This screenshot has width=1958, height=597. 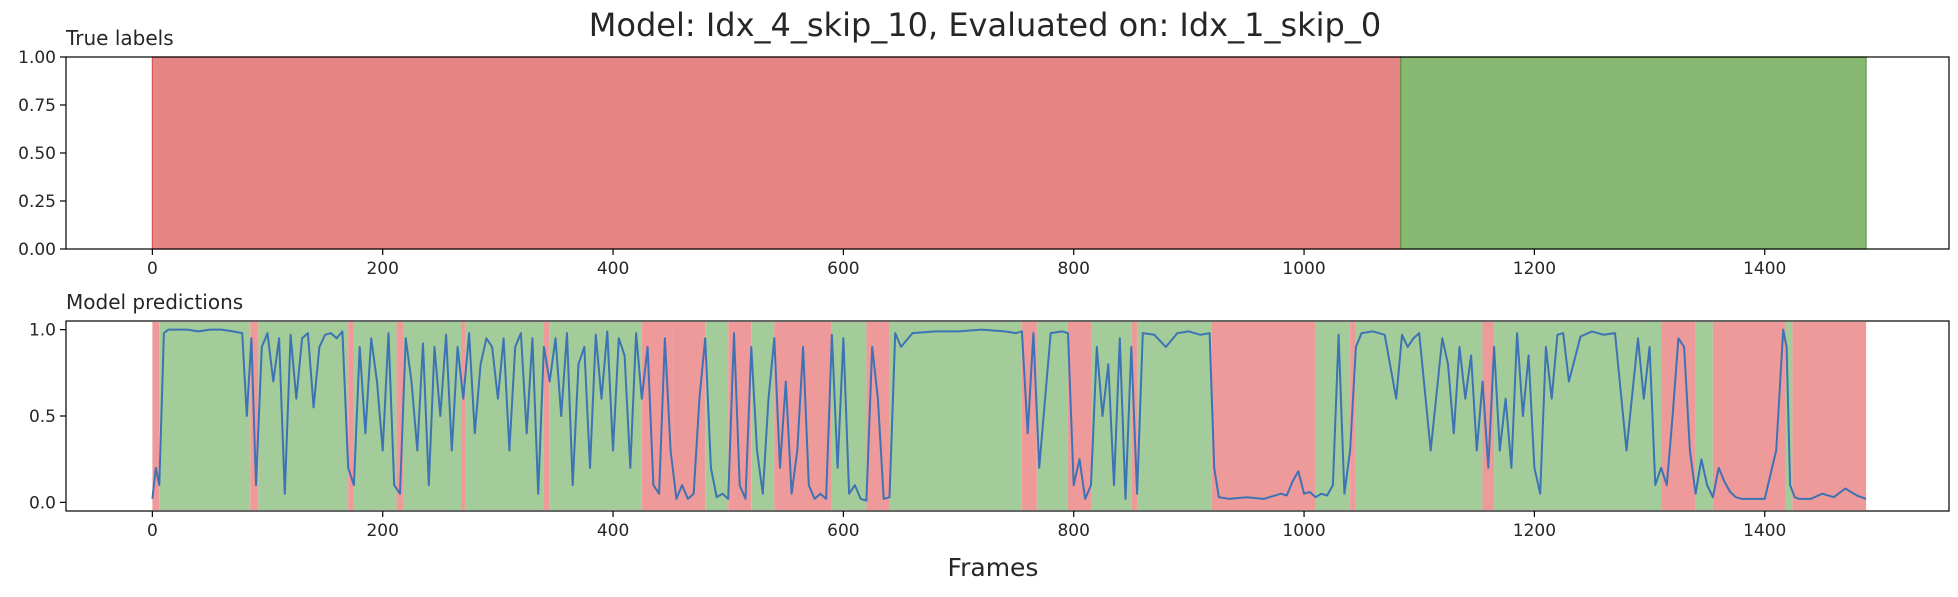 What do you see at coordinates (37, 58) in the screenshot?
I see `y-tick-label: 1.00` at bounding box center [37, 58].